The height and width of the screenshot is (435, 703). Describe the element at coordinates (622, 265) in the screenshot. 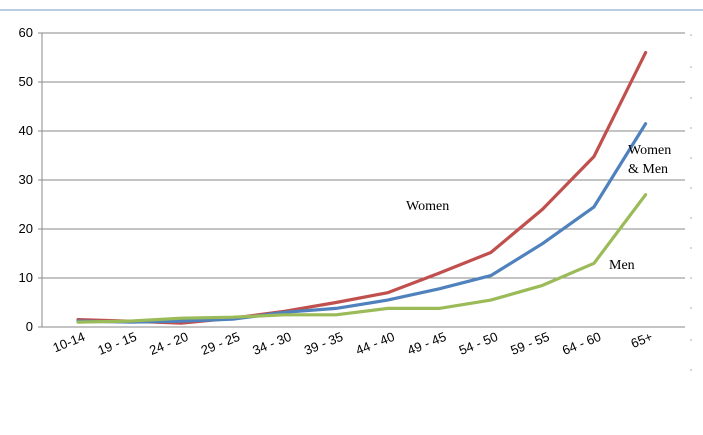

I see `annotation-men: Men` at that location.